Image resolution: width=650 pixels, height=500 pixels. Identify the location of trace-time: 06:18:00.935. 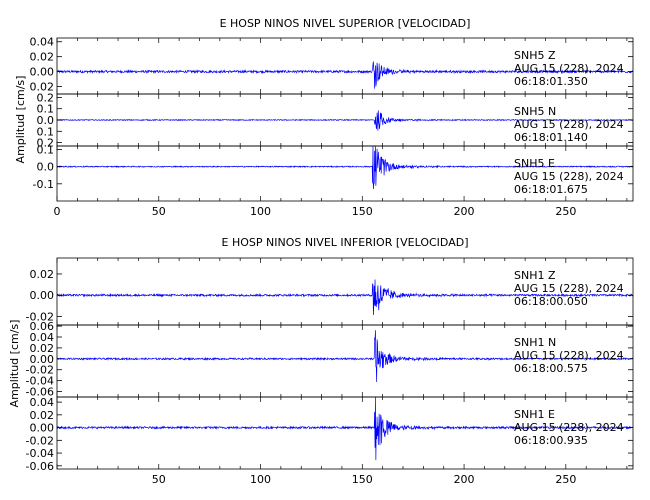
(551, 440).